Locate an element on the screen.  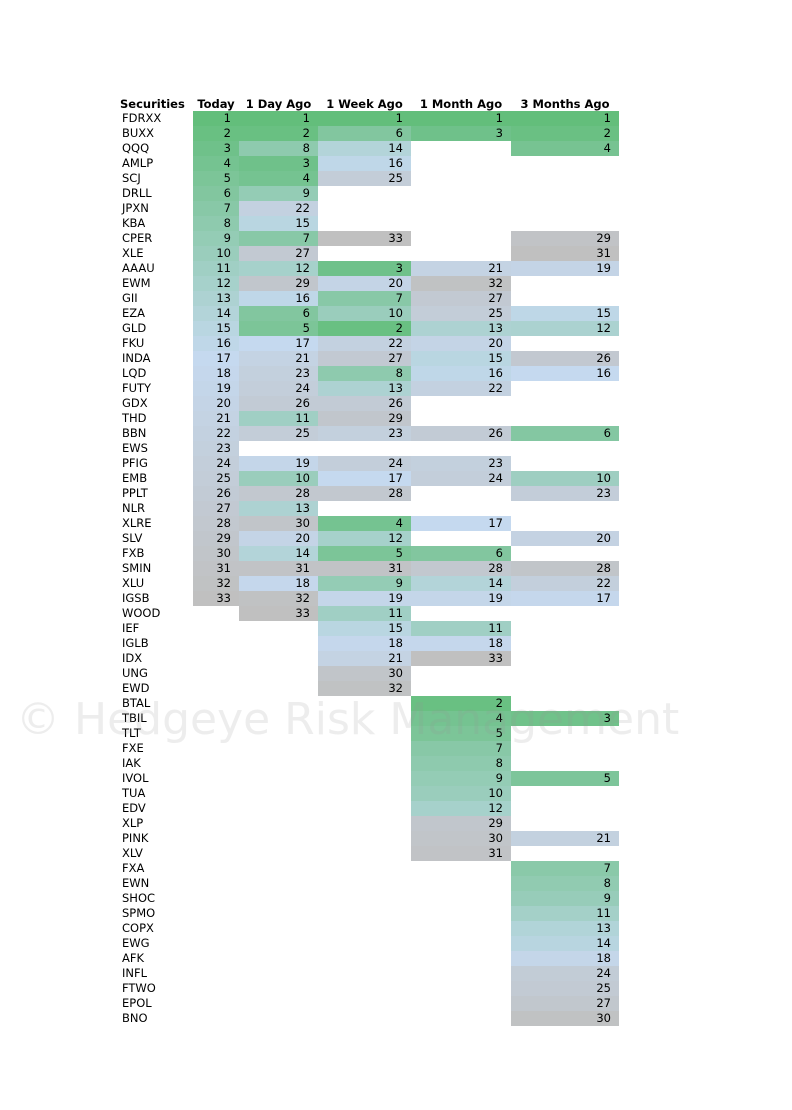
security-name: FDRXX is located at coordinates (142, 118).